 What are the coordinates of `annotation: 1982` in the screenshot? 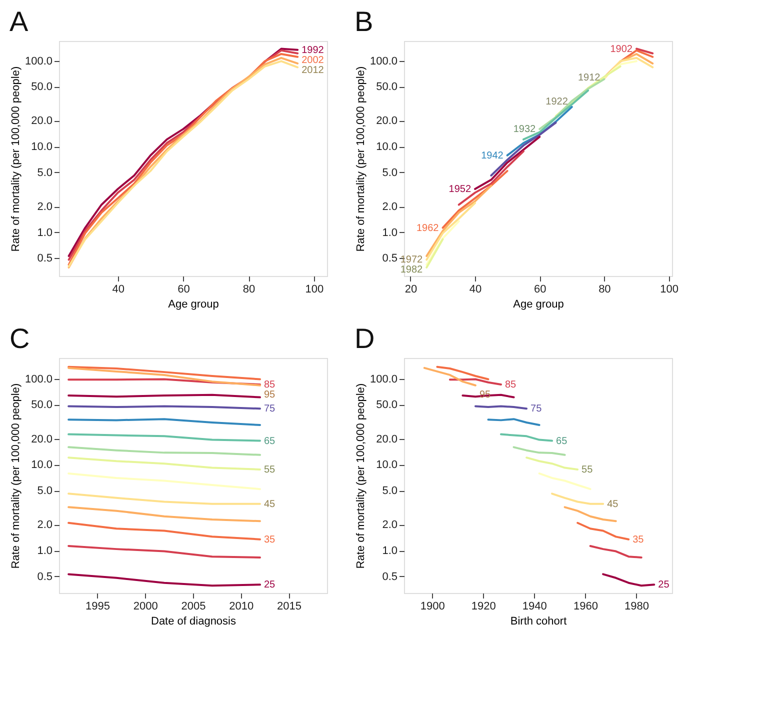 It's located at (412, 270).